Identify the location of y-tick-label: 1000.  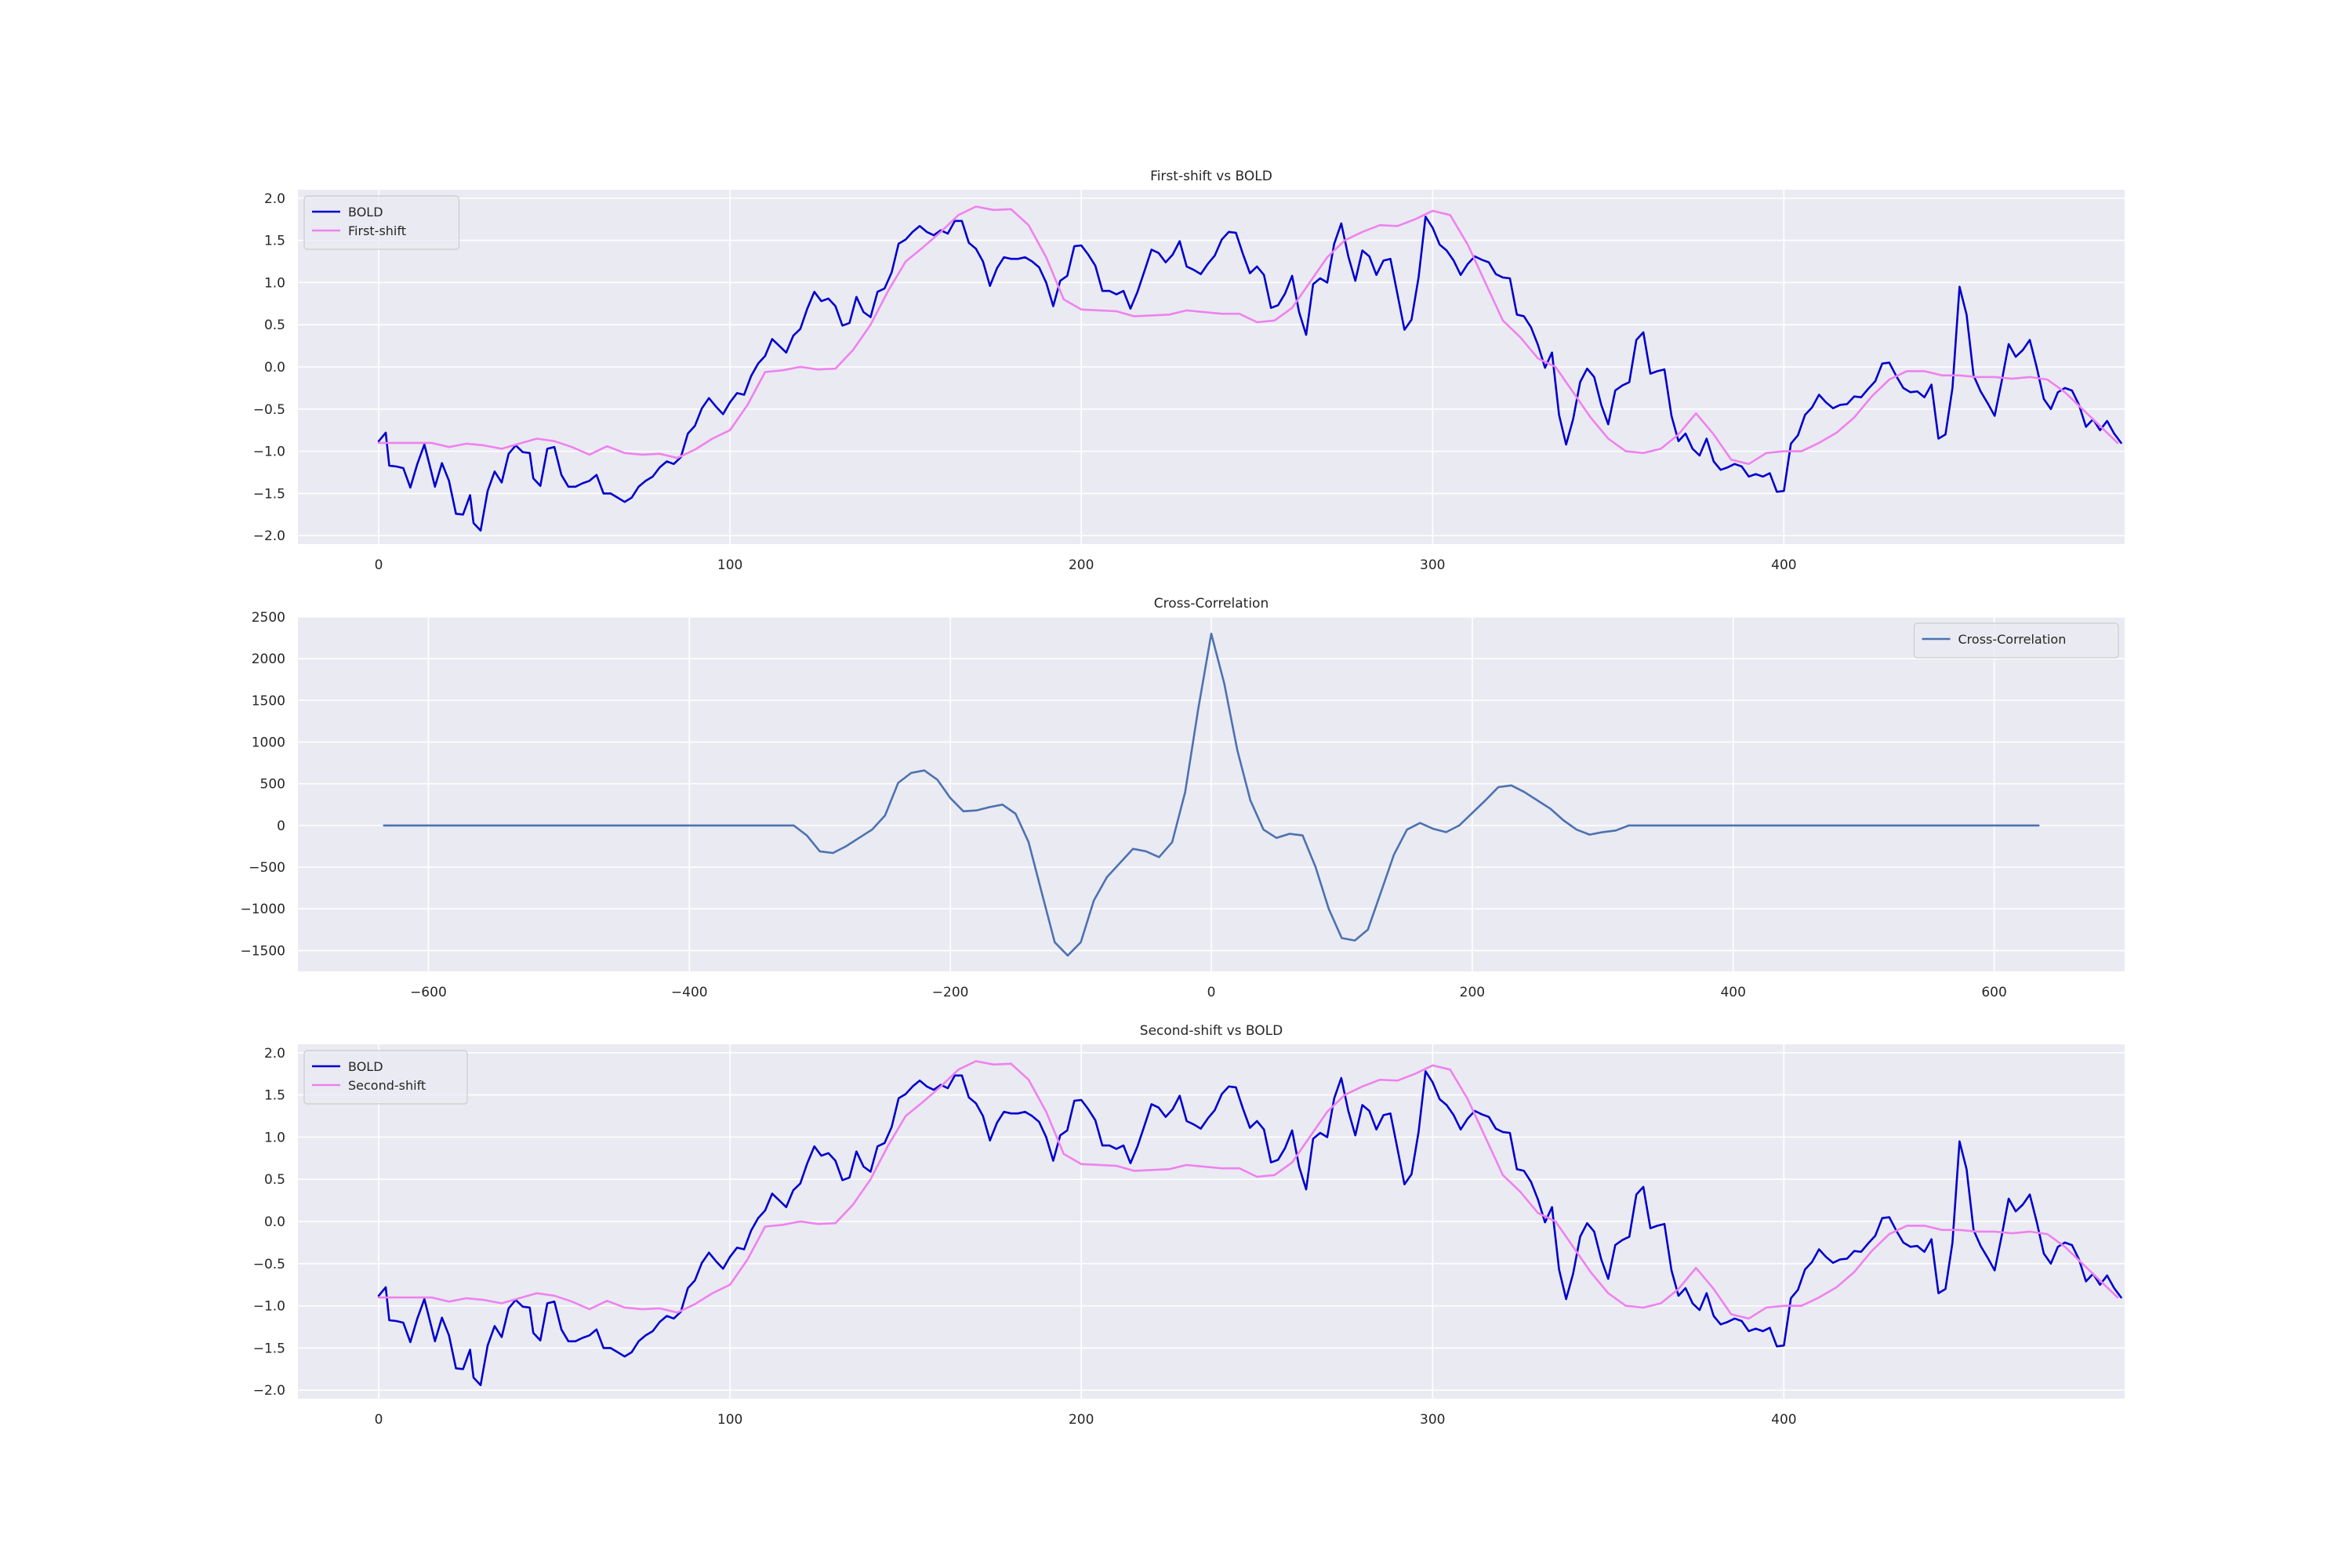
(268, 743).